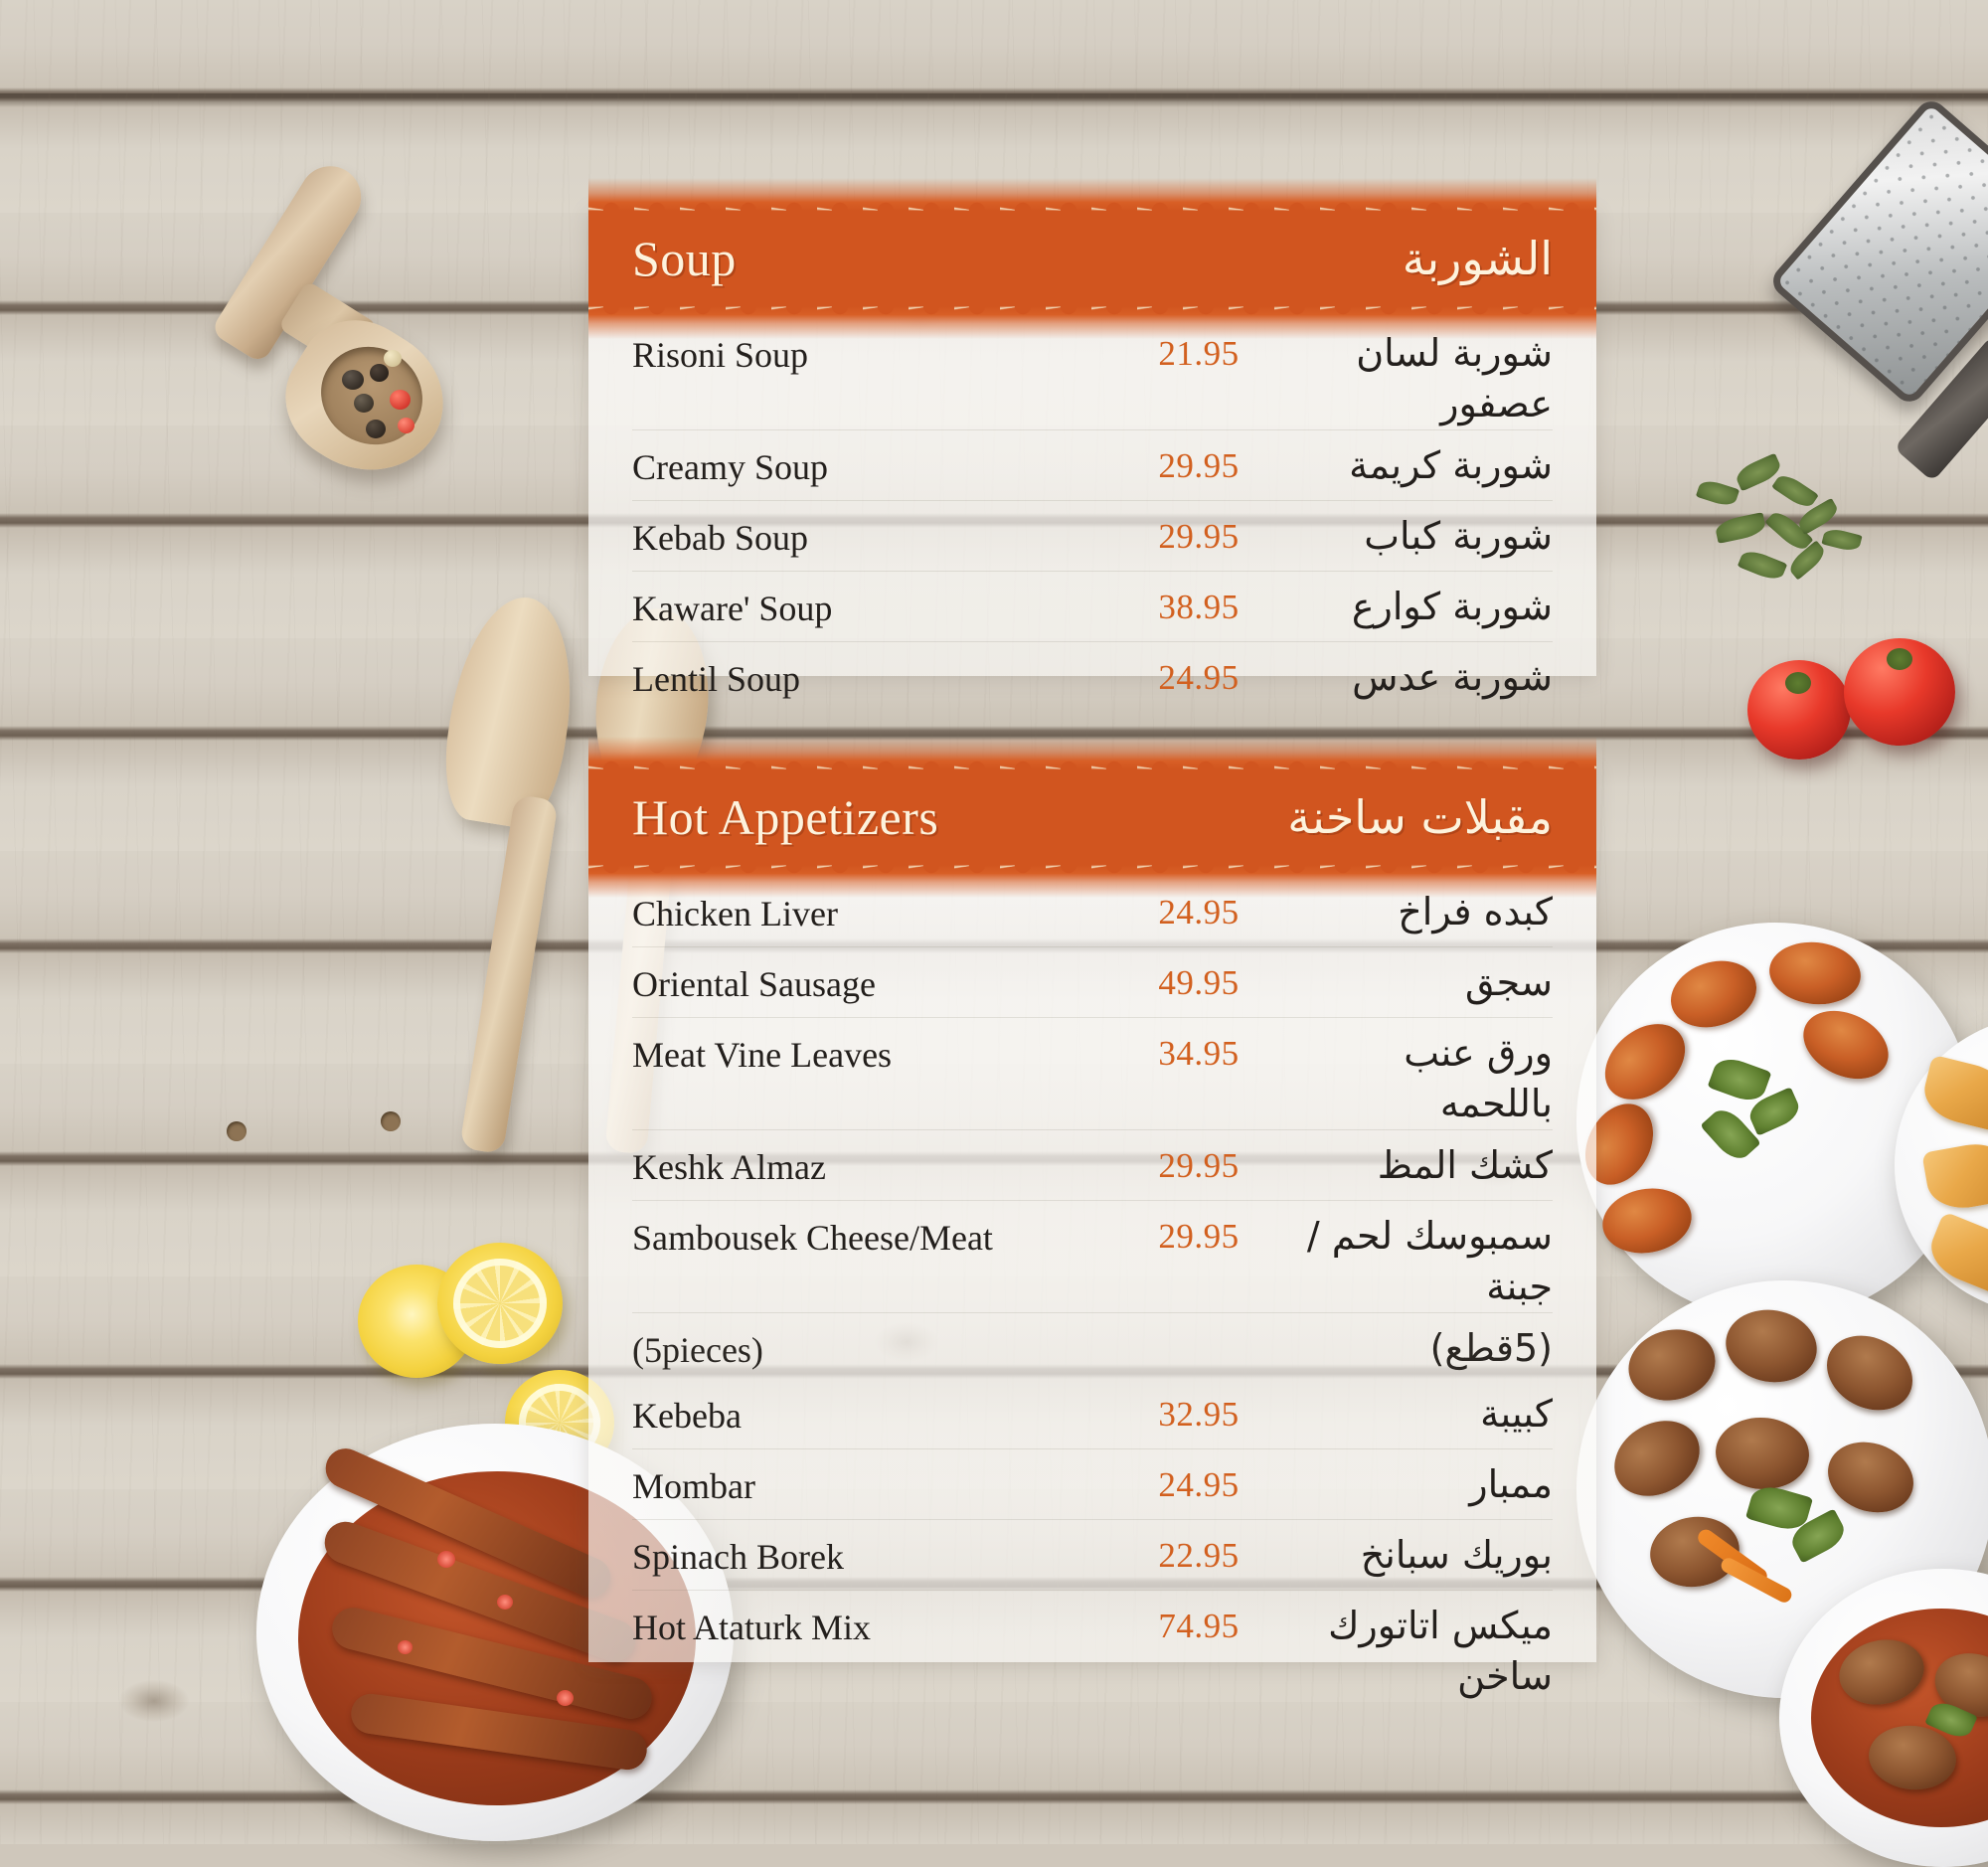 The image size is (1988, 1867). What do you see at coordinates (687, 1415) in the screenshot?
I see `item-name-en: Kebeba` at bounding box center [687, 1415].